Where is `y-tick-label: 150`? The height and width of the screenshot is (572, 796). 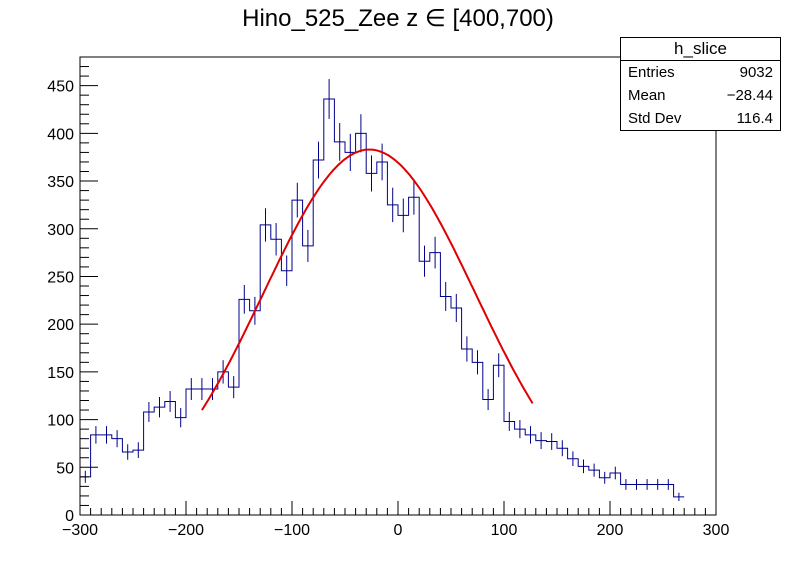
y-tick-label: 150 is located at coordinates (60, 373).